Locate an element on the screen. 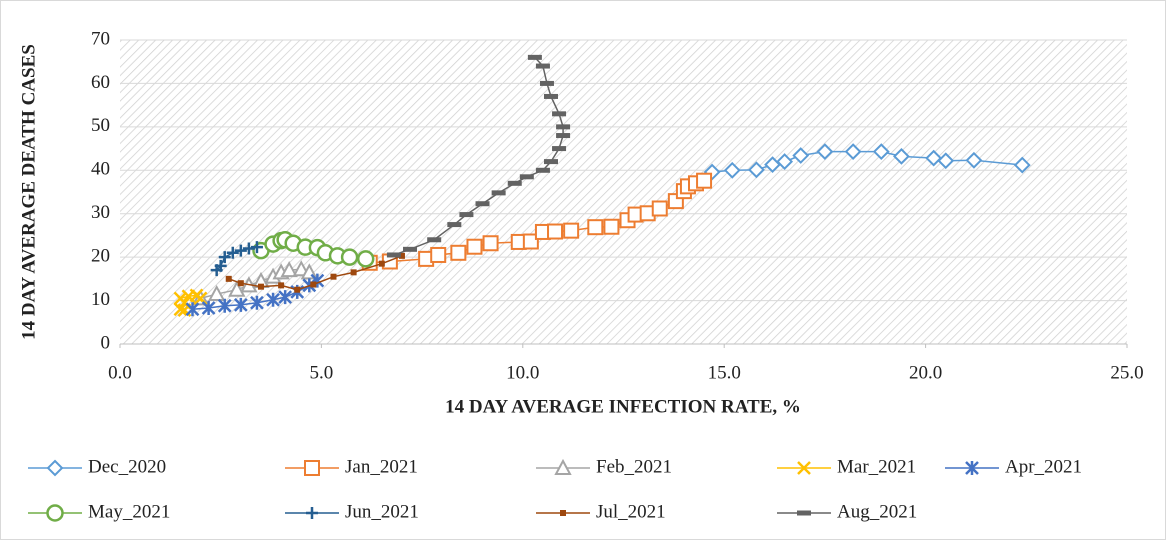  legend-entry: Apr_2021 is located at coordinates (1013, 466).